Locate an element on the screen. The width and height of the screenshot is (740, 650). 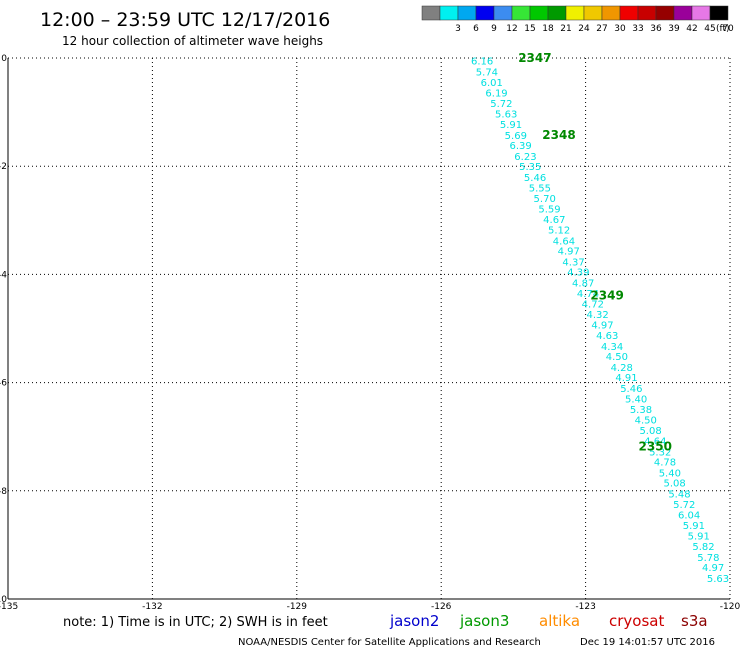
scale-unit-label: (ft) is located at coordinates (723, 29).